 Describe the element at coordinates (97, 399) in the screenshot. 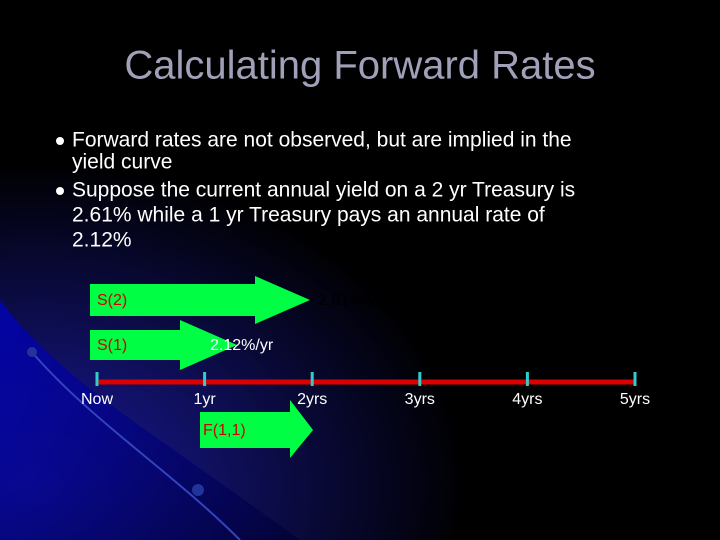

I see `timeline-label: Now` at that location.